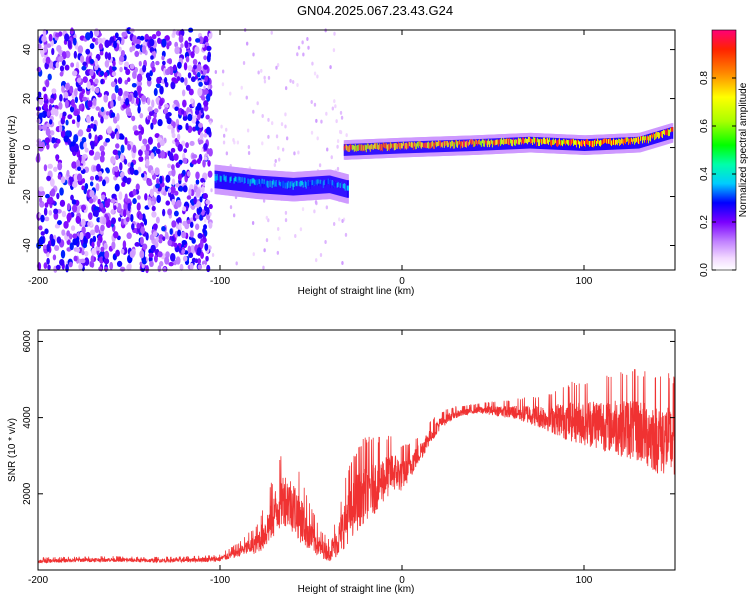 The height and width of the screenshot is (600, 750). I want to click on snr-y-tick-label: 6000, so click(27, 341).